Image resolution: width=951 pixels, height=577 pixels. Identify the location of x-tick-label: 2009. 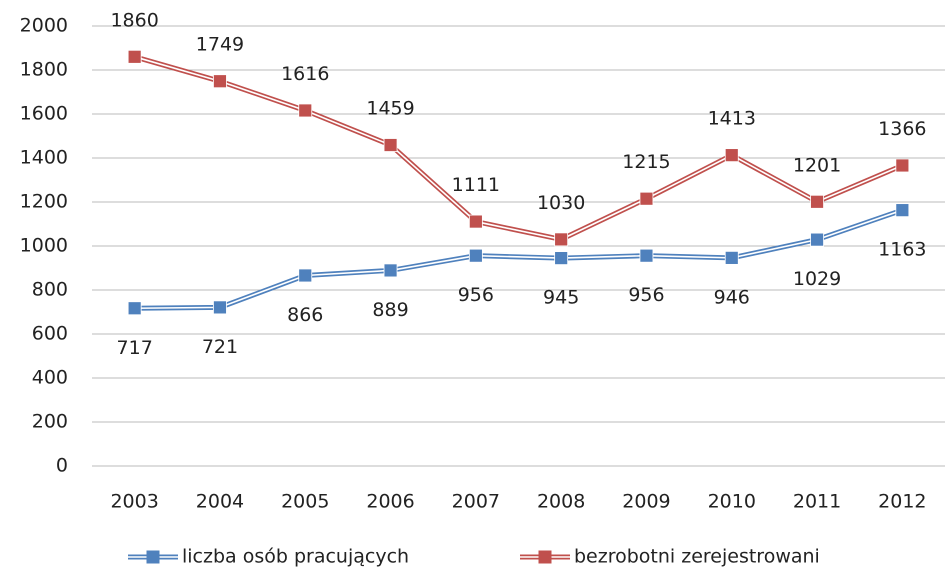
(646, 502).